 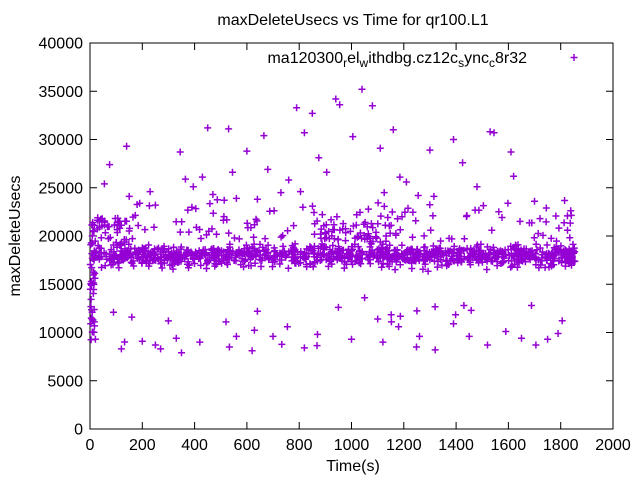 What do you see at coordinates (194, 445) in the screenshot?
I see `x-tick-label: 400` at bounding box center [194, 445].